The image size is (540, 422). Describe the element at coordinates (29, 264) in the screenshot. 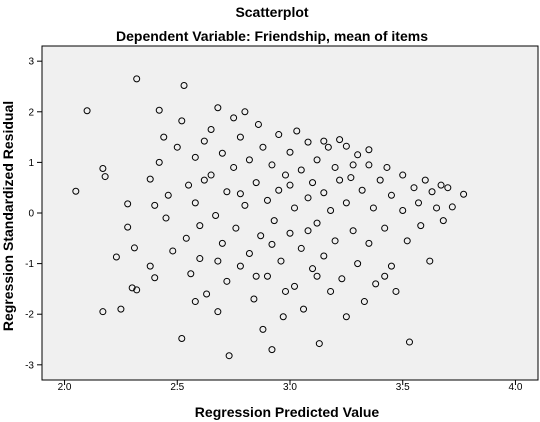

I see `y-tick-label: -1` at that location.